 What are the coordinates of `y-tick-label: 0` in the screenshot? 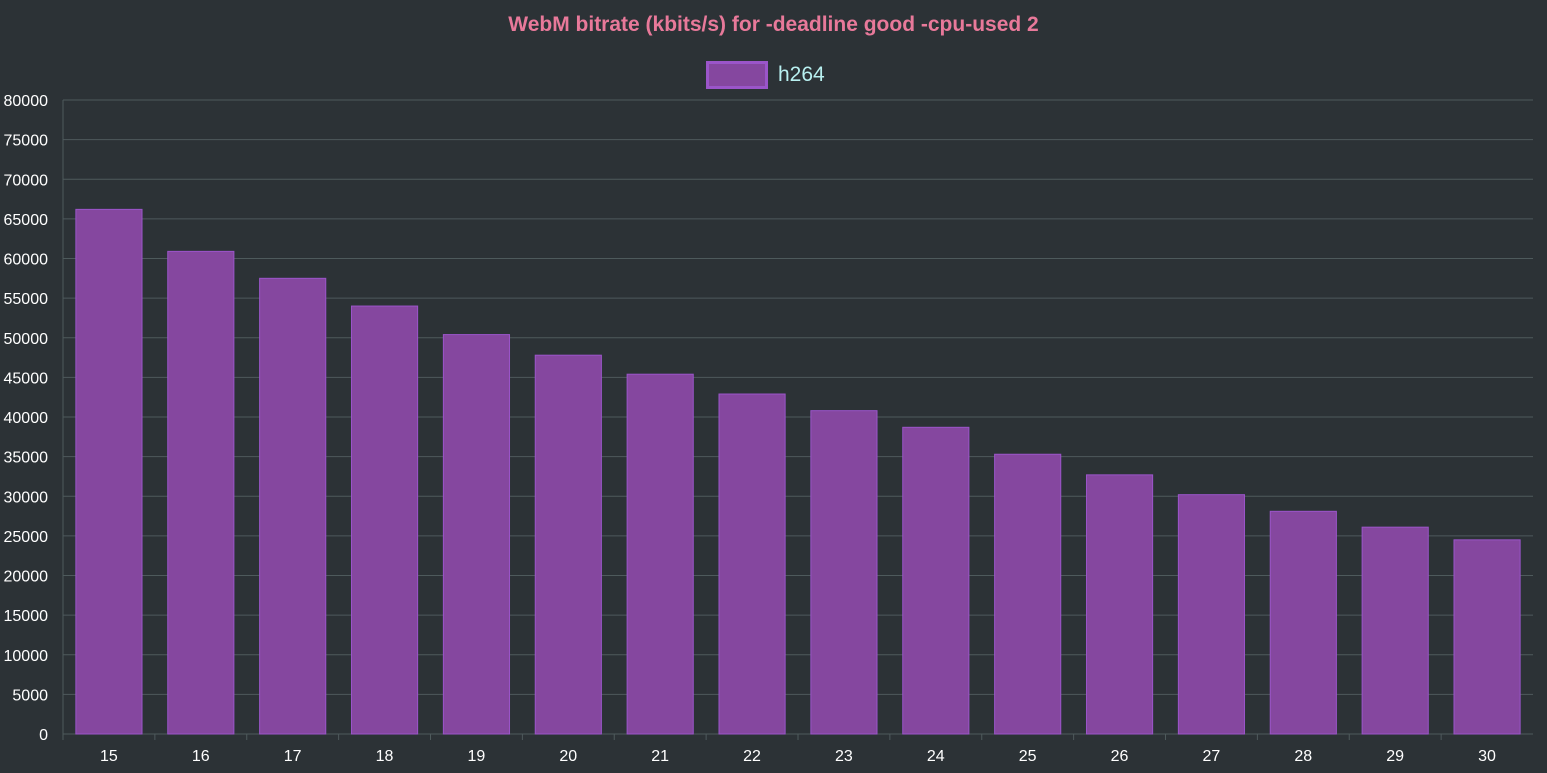 It's located at (43, 735).